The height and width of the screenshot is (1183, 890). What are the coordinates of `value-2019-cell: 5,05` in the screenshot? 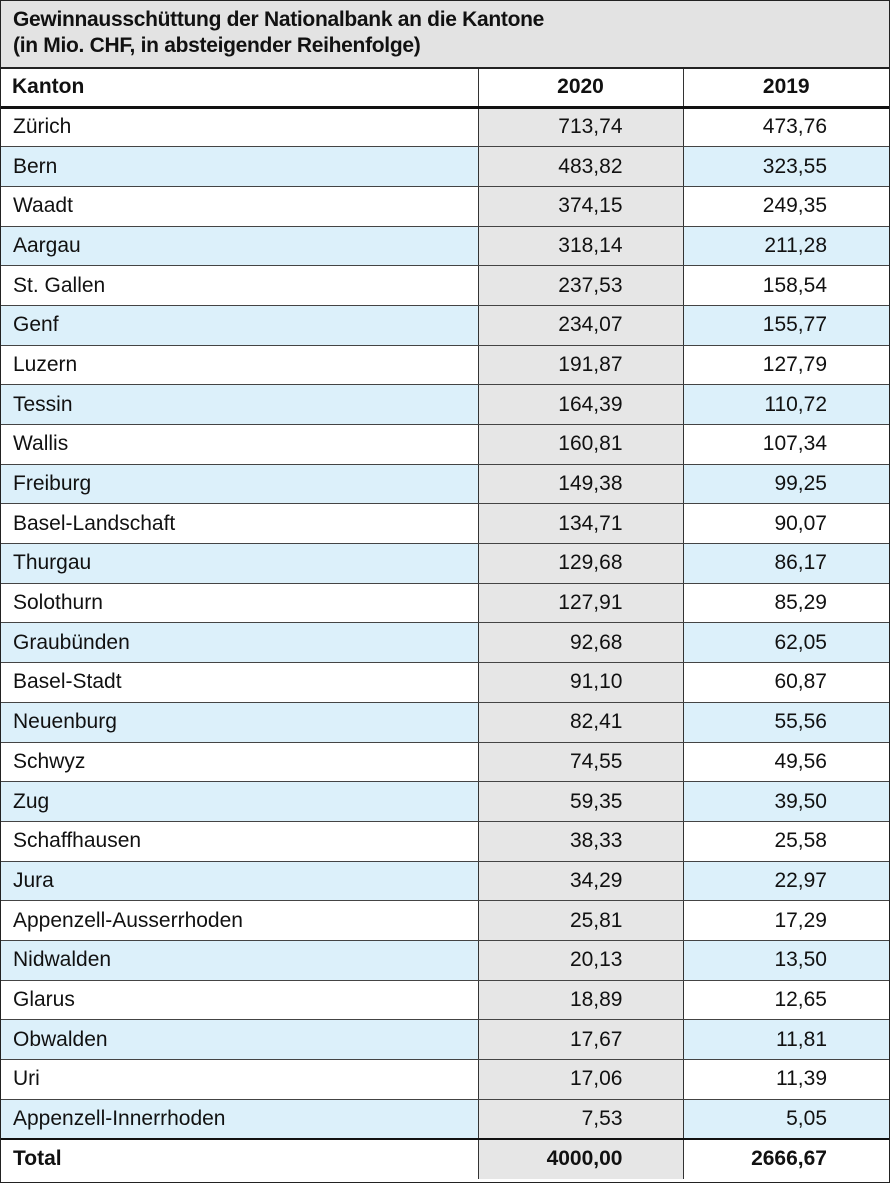 It's located at (785, 1119).